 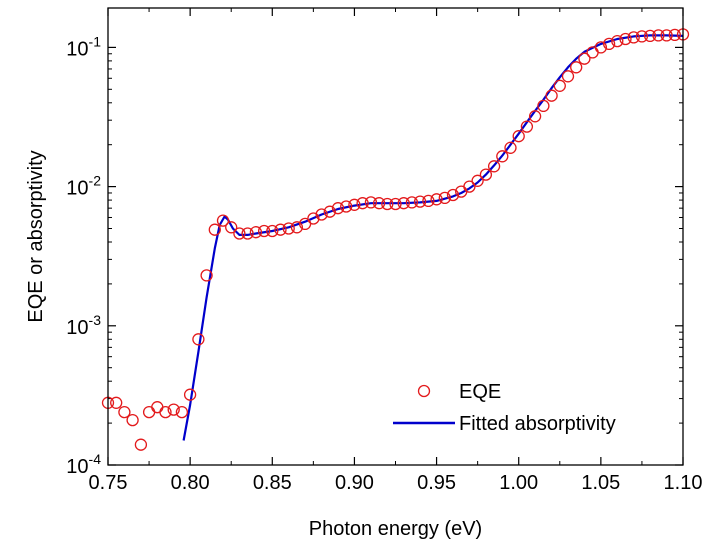 I want to click on y-tick-label: 10⁻¹, so click(x=83, y=46).